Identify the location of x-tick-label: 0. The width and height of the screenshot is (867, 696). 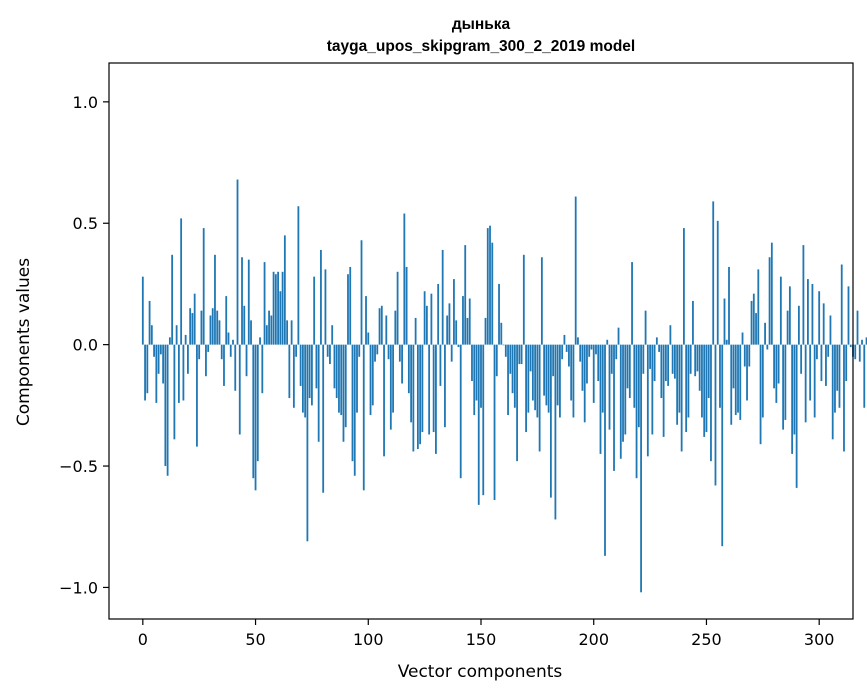
(143, 639).